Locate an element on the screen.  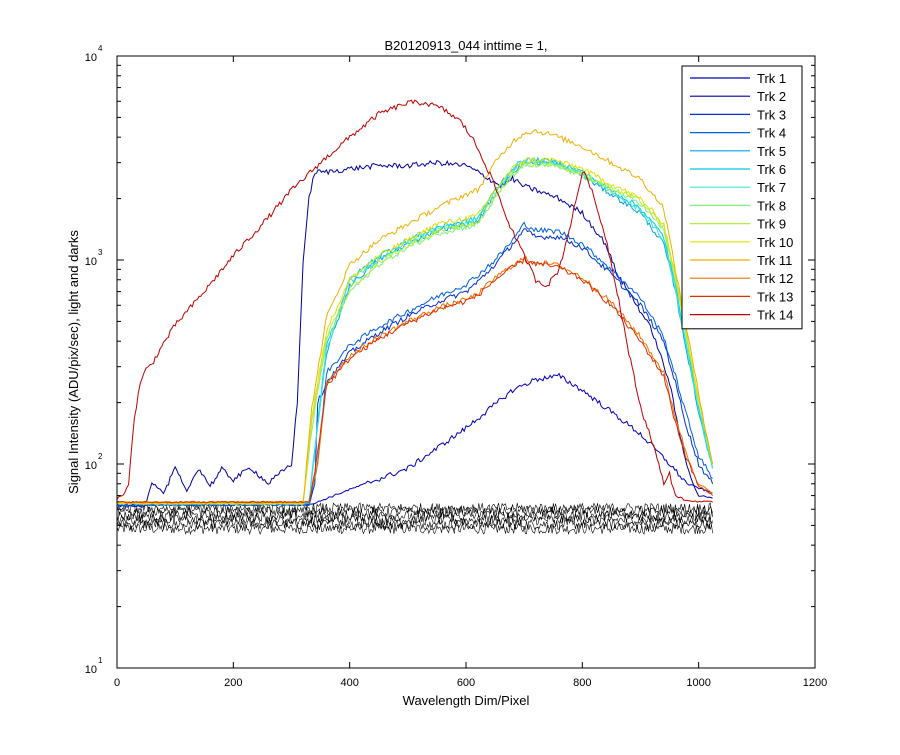
x-tick-label: 0 is located at coordinates (117, 683).